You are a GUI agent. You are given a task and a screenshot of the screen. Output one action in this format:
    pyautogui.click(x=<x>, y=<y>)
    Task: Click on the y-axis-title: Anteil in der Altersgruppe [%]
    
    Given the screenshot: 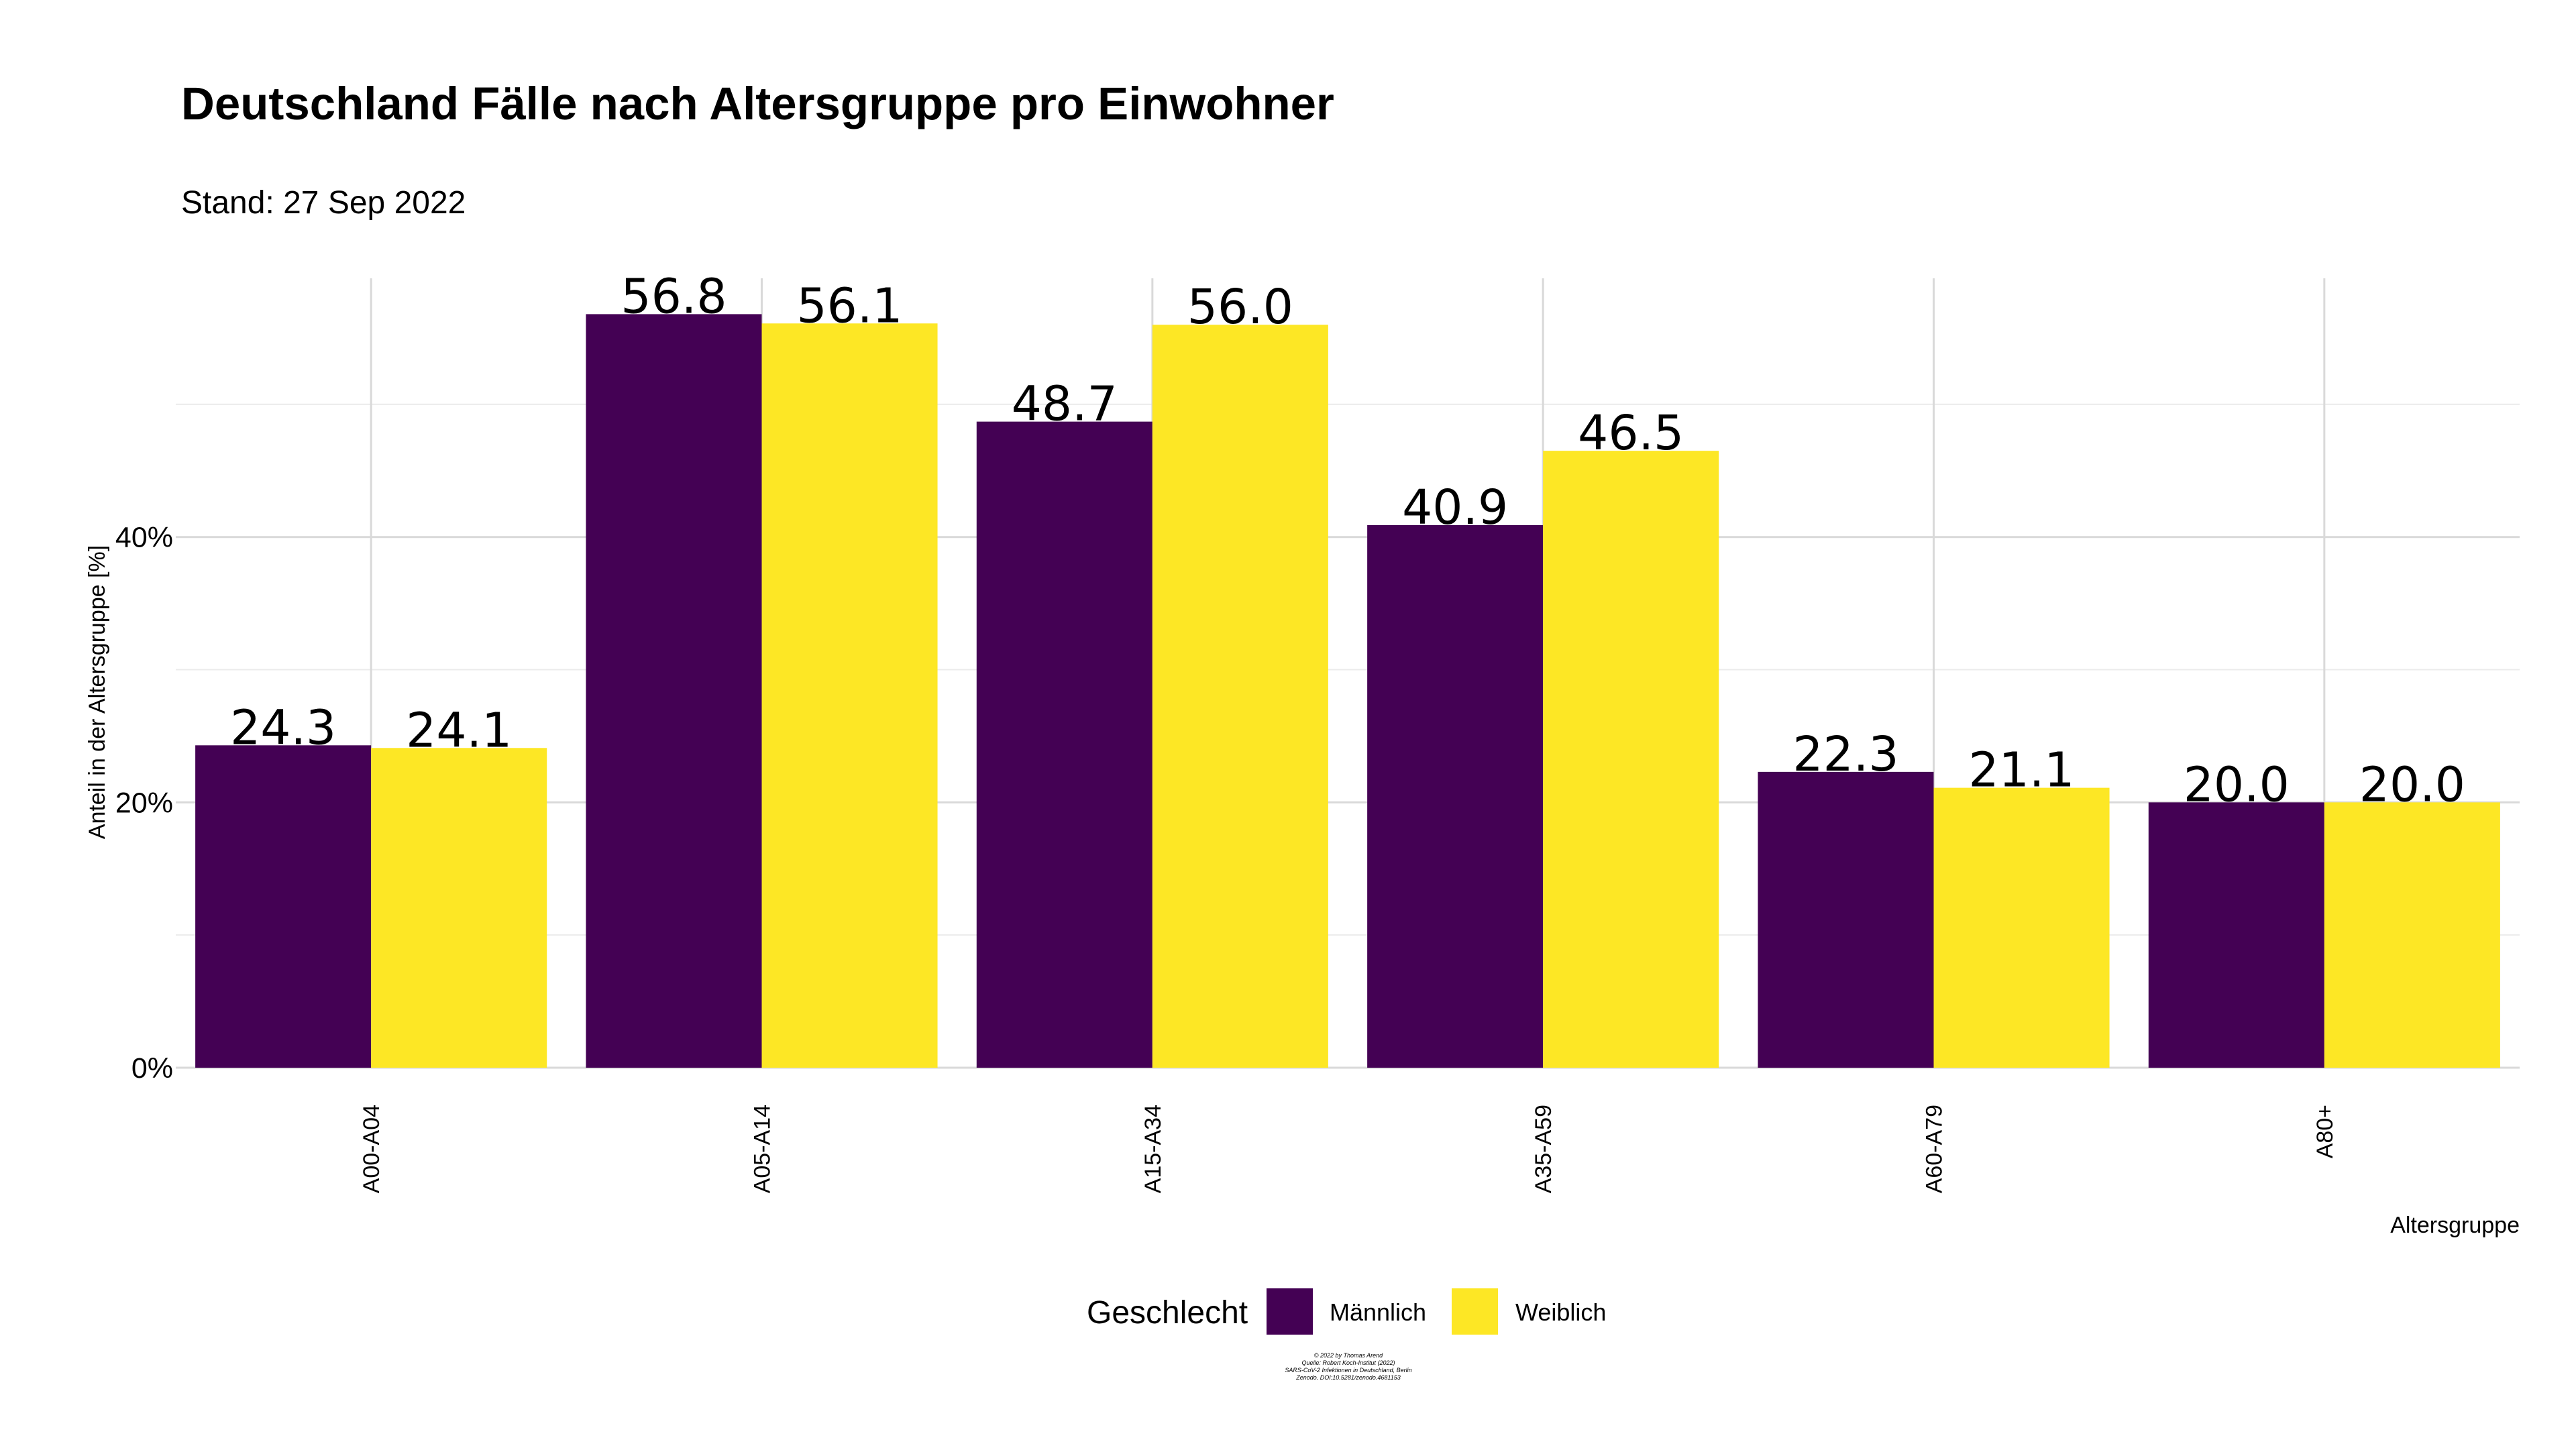 What is the action you would take?
    pyautogui.click(x=97, y=692)
    